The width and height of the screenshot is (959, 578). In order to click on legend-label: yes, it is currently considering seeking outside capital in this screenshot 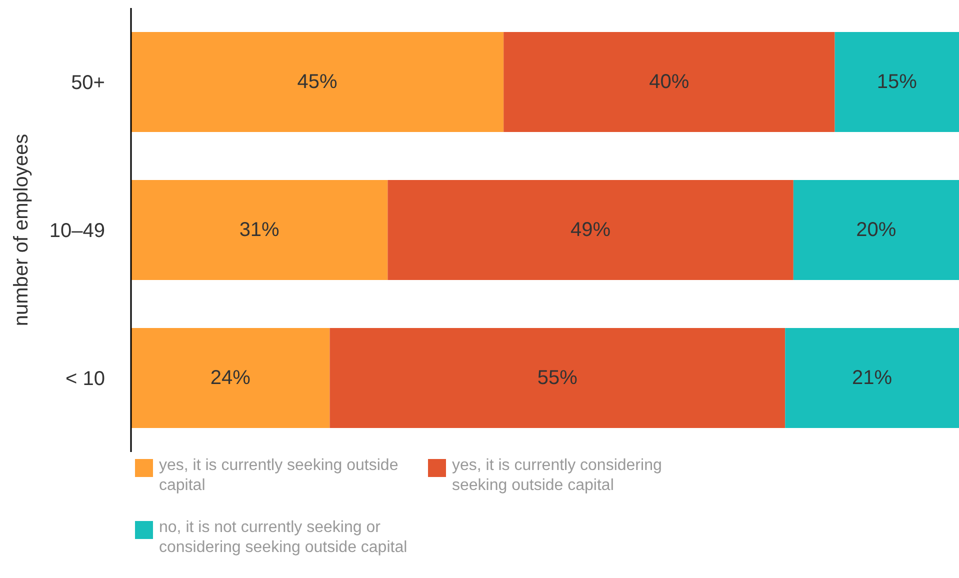, I will do `click(557, 476)`.